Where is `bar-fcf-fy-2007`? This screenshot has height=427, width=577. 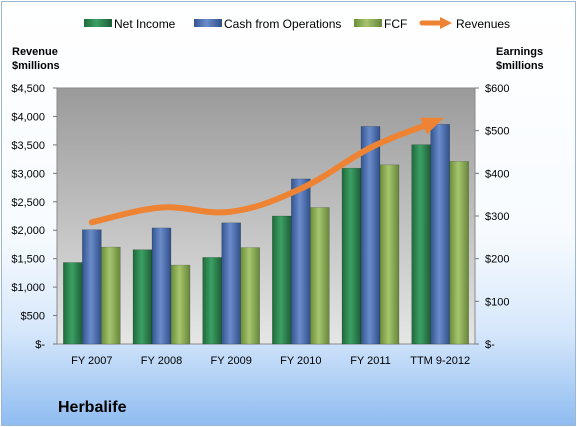
bar-fcf-fy-2007 is located at coordinates (111, 295).